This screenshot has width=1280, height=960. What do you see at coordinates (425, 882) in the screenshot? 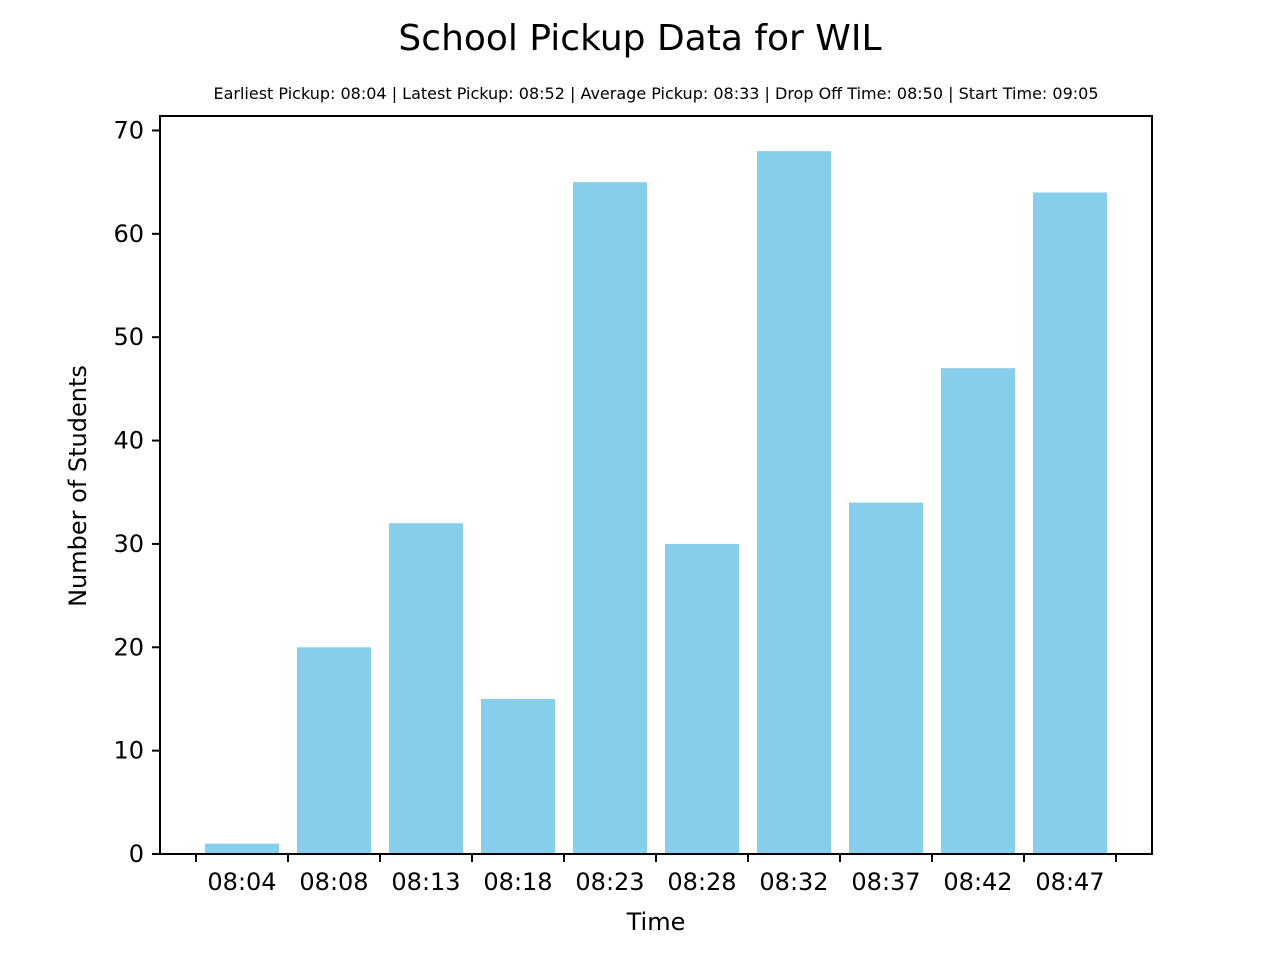
I see `x-tick-label: 08:13` at bounding box center [425, 882].